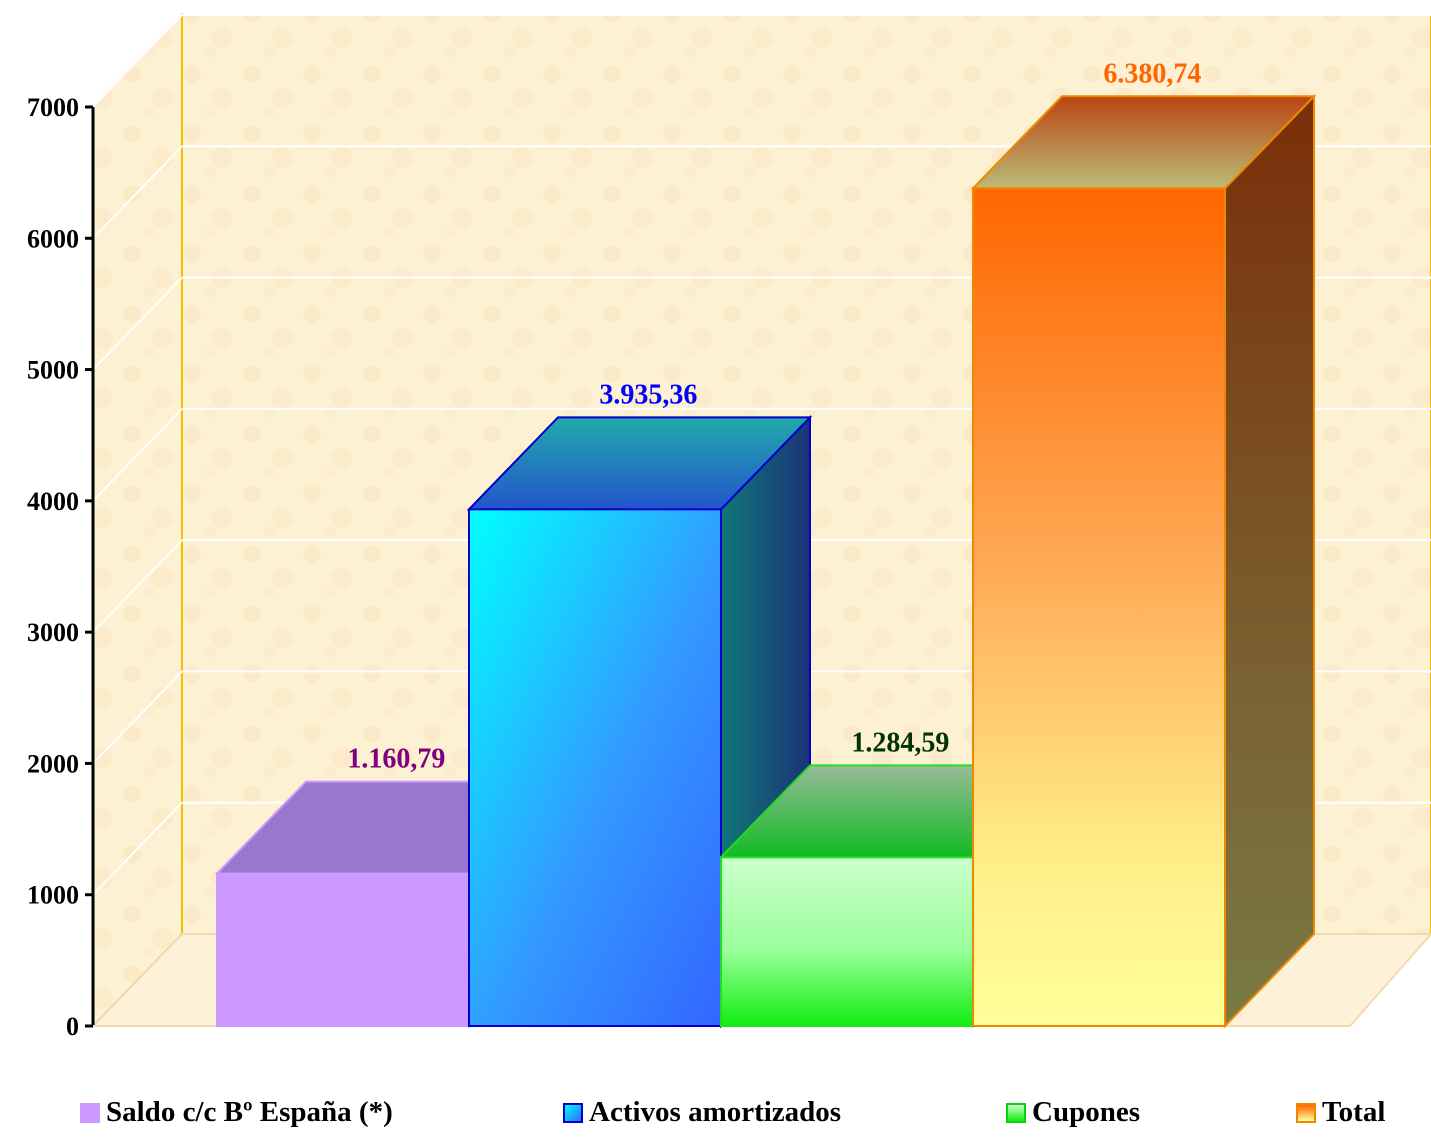 This screenshot has width=1431, height=1138. I want to click on data-label: 6.380,74, so click(1152, 73).